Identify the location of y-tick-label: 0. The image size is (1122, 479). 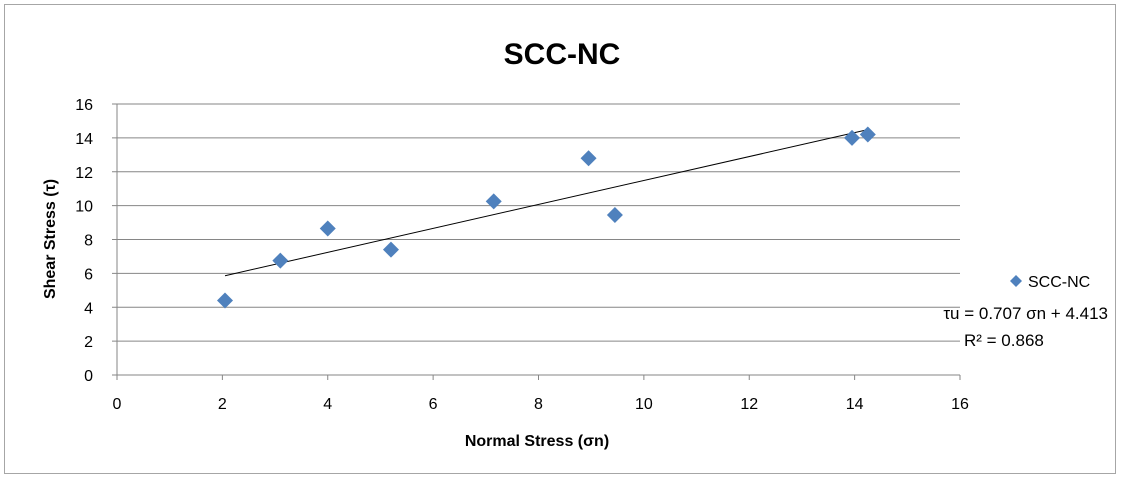
(88, 376).